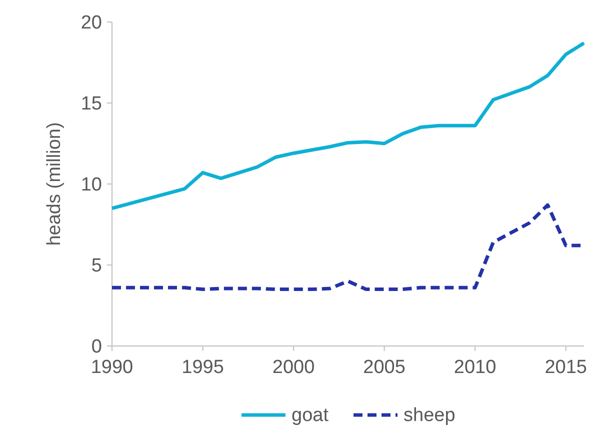  What do you see at coordinates (565, 367) in the screenshot?
I see `x-tick-label: 2015` at bounding box center [565, 367].